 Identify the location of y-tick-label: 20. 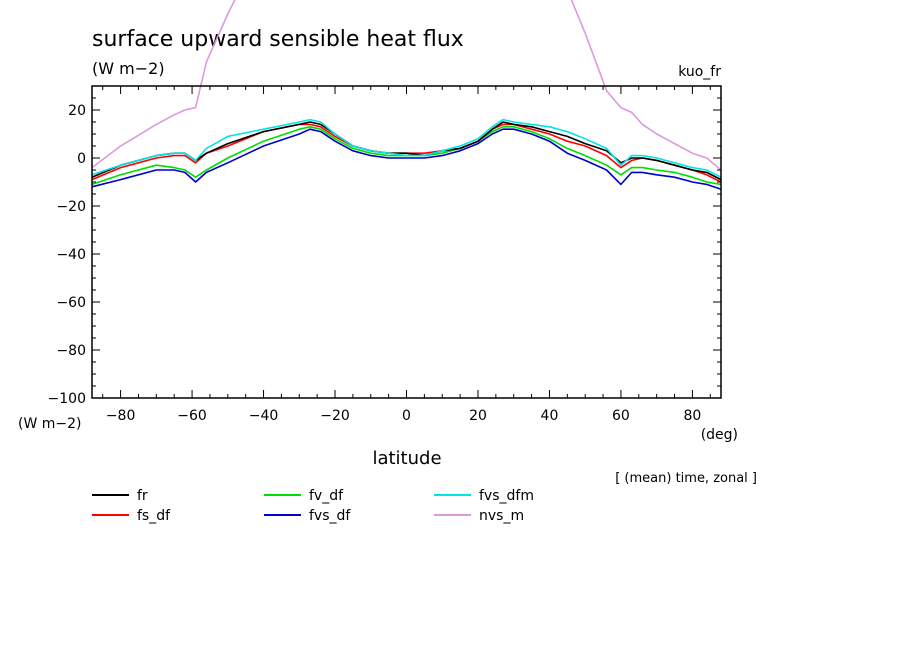
(77, 111).